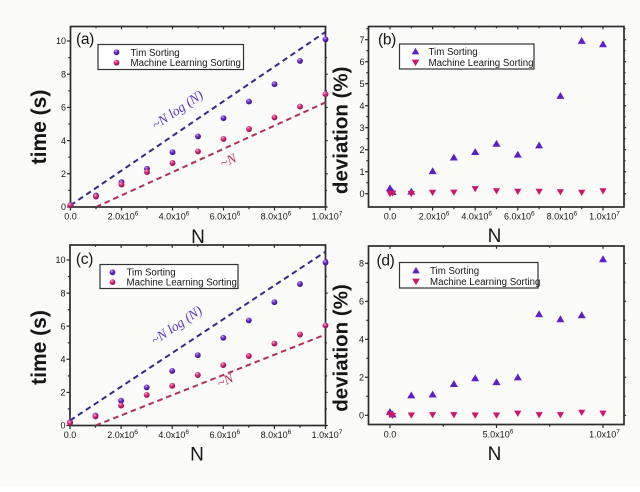  What do you see at coordinates (361, 128) in the screenshot?
I see `svg-text: 3` at bounding box center [361, 128].